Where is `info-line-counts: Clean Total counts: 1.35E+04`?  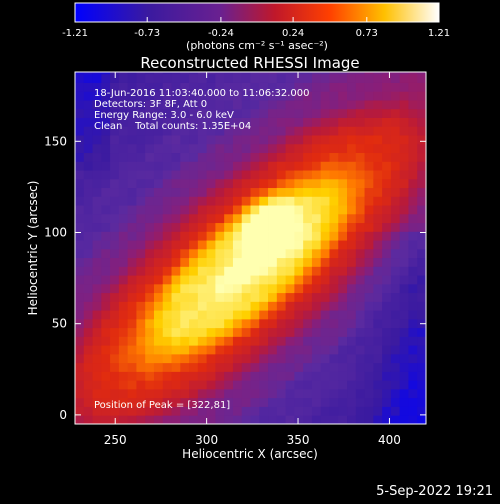 info-line-counts: Clean Total counts: 1.35E+04 is located at coordinates (172, 126).